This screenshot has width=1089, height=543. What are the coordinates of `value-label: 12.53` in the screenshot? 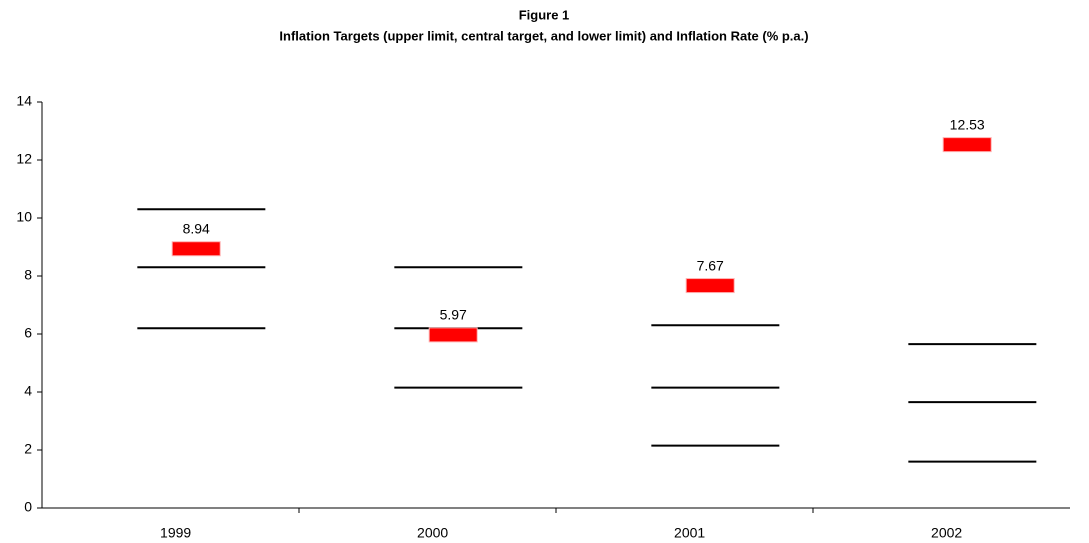 It's located at (967, 124).